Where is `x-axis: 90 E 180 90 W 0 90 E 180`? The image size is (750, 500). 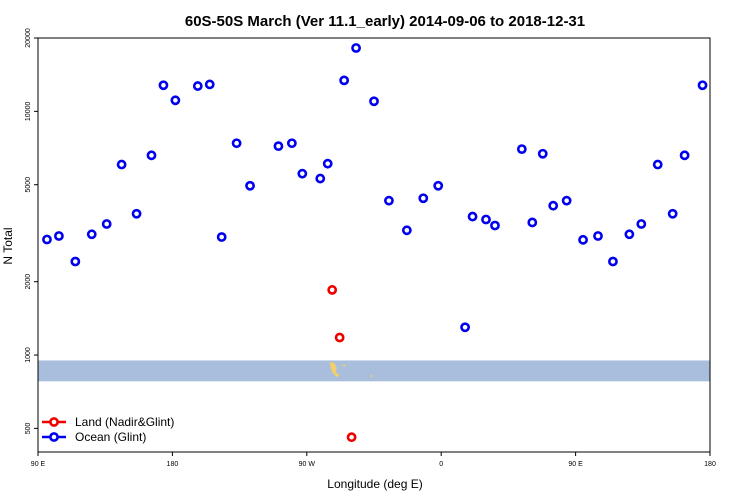 x-axis: 90 E 180 90 W 0 90 E 180 is located at coordinates (373, 460).